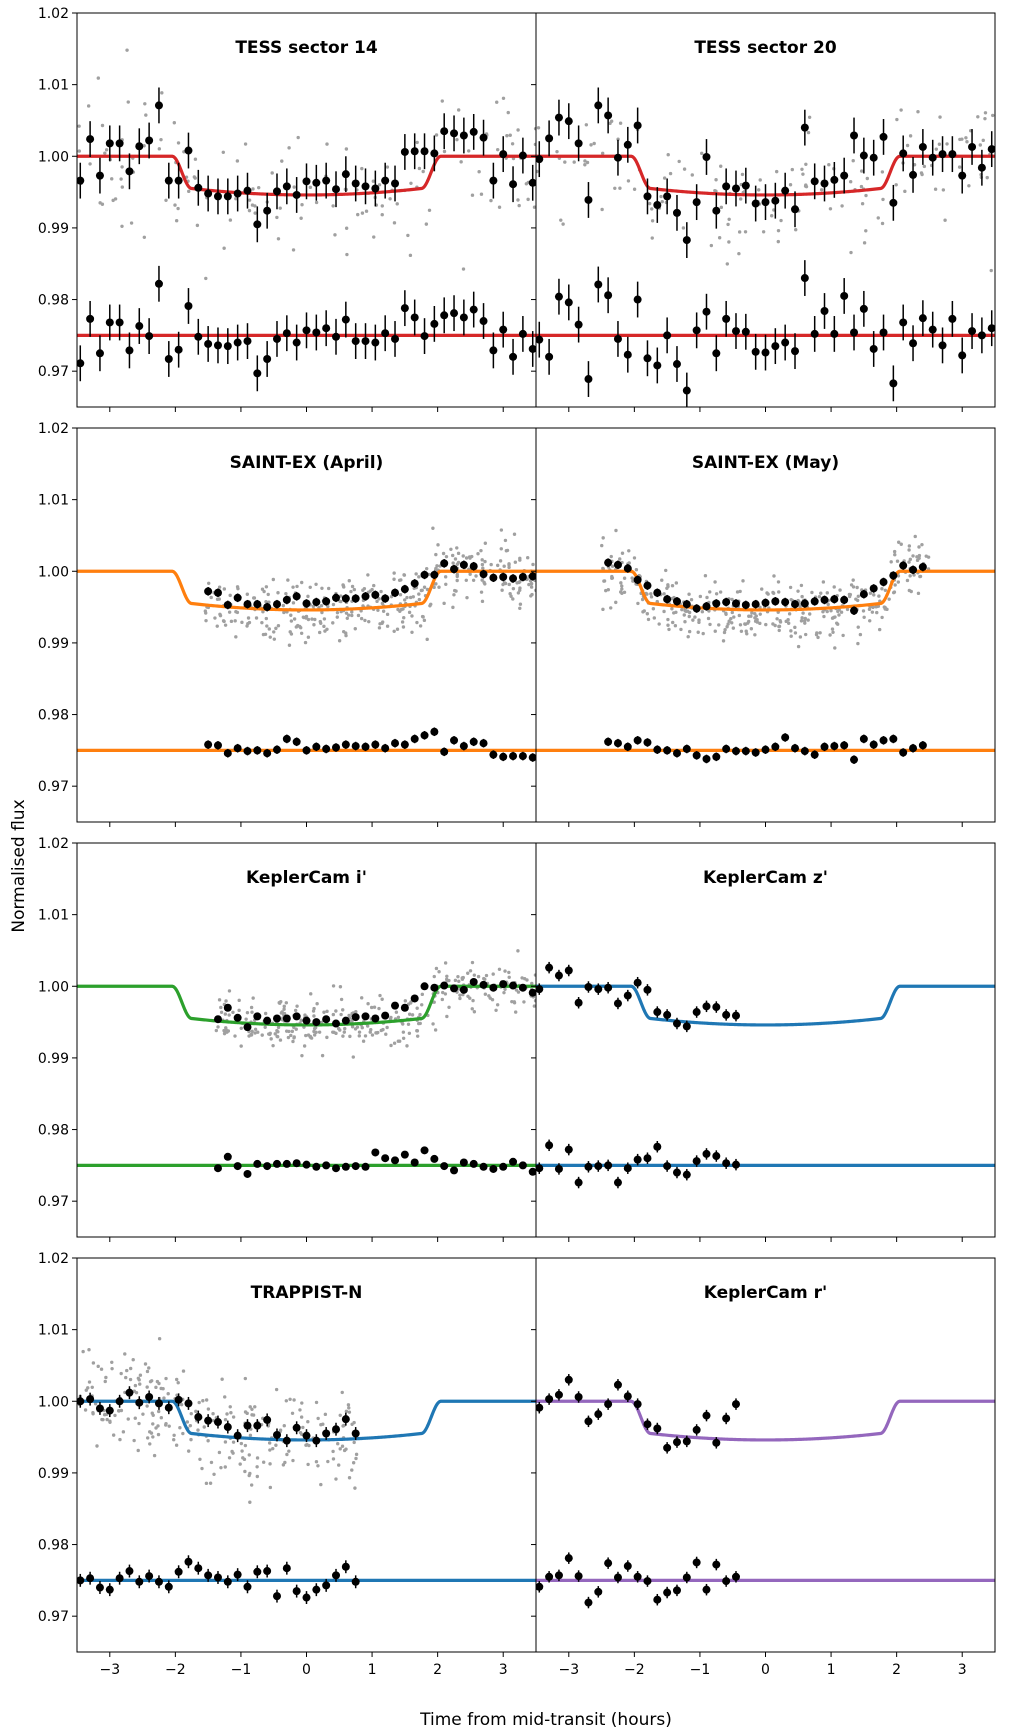 The width and height of the screenshot is (1035, 1733). What do you see at coordinates (53, 372) in the screenshot?
I see `y-tick-label: 0.97` at bounding box center [53, 372].